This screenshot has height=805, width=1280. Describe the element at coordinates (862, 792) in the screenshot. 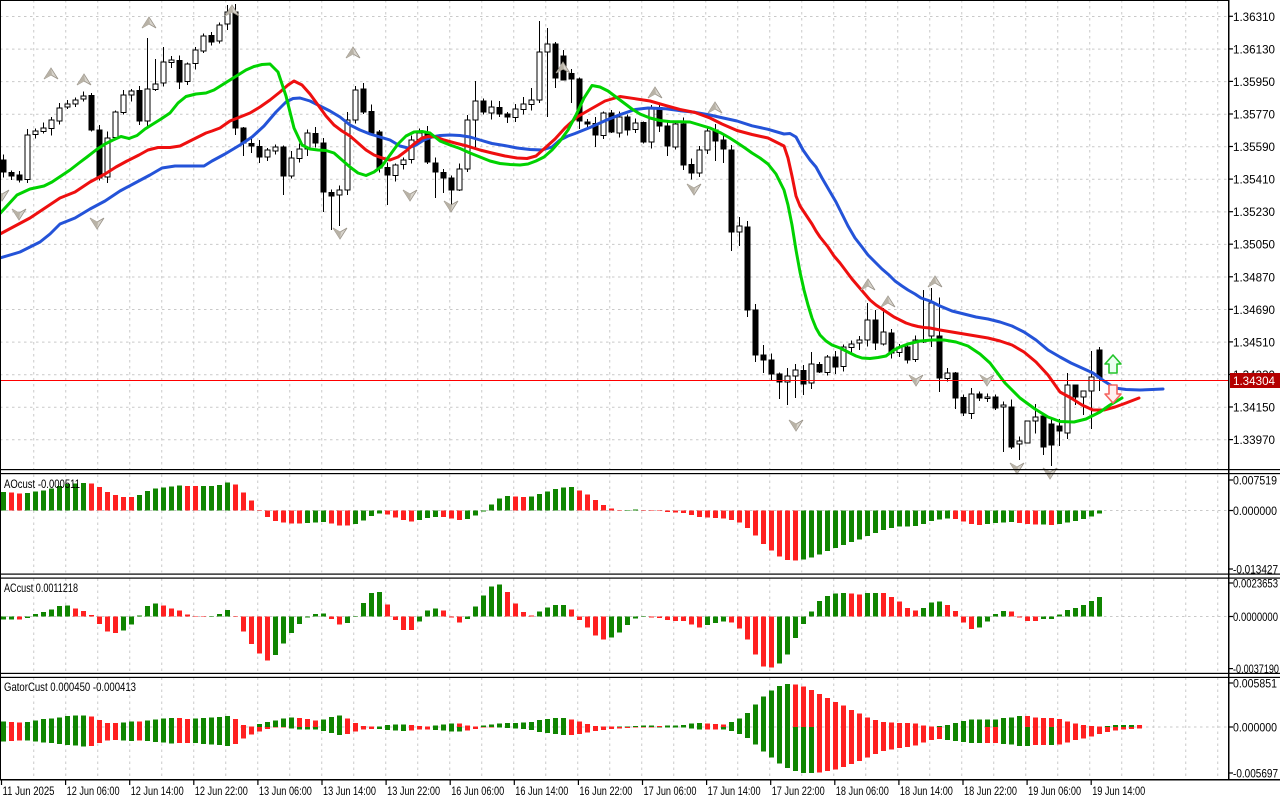

I see `svg-text: 18 Jun 06:00` at that location.